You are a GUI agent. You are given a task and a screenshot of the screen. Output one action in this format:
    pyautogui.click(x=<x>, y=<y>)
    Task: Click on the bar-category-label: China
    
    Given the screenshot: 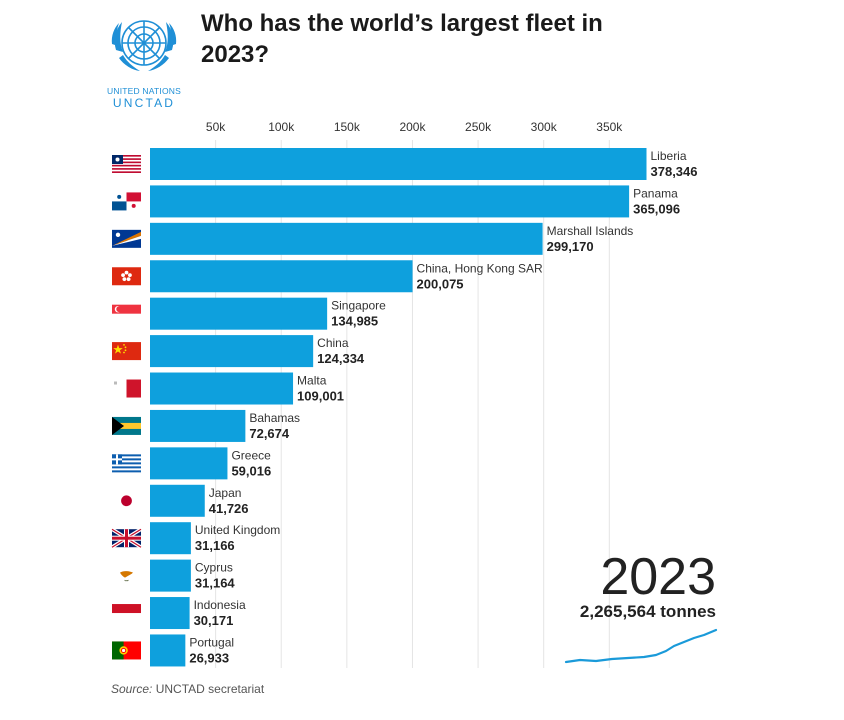 What is the action you would take?
    pyautogui.click(x=333, y=343)
    